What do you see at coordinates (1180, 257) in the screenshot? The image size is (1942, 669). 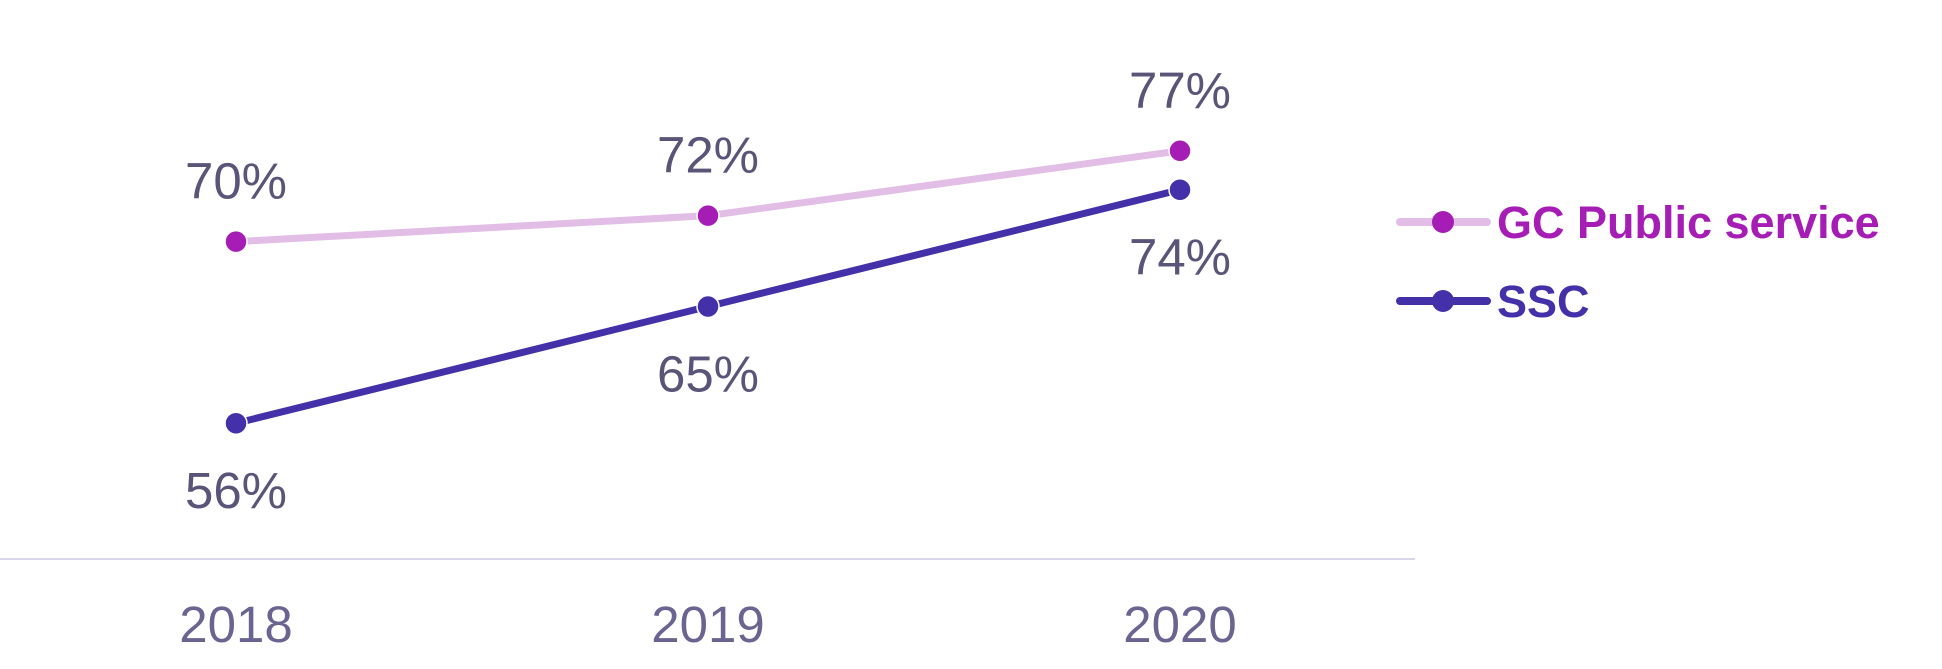 I see `series-2-data-label: 74%` at bounding box center [1180, 257].